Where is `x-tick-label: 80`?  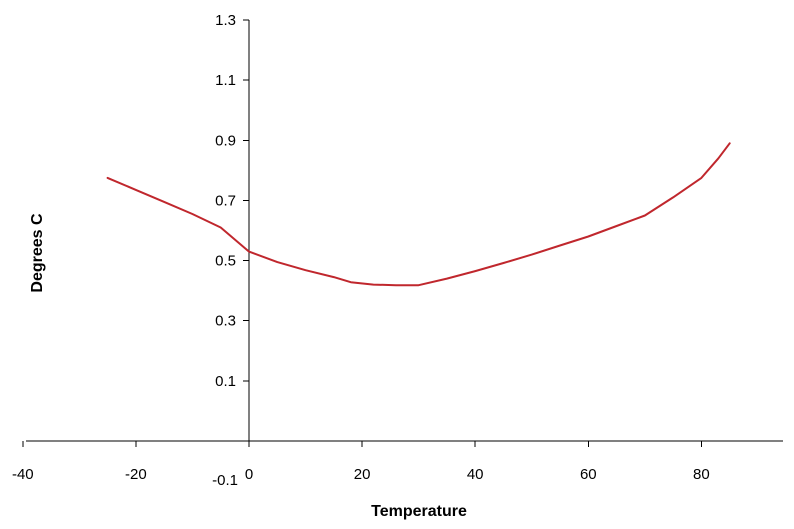
x-tick-label: 80 is located at coordinates (701, 474).